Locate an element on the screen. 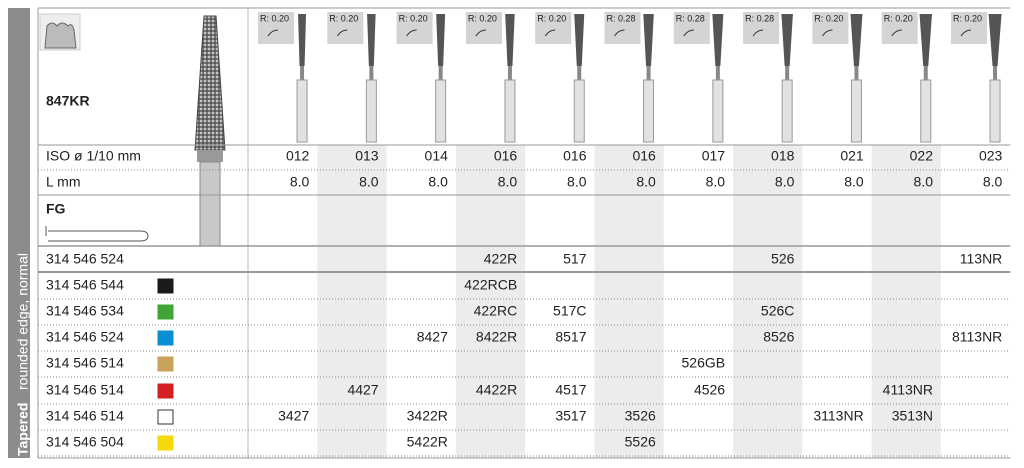  iso-value: 014 is located at coordinates (437, 156).